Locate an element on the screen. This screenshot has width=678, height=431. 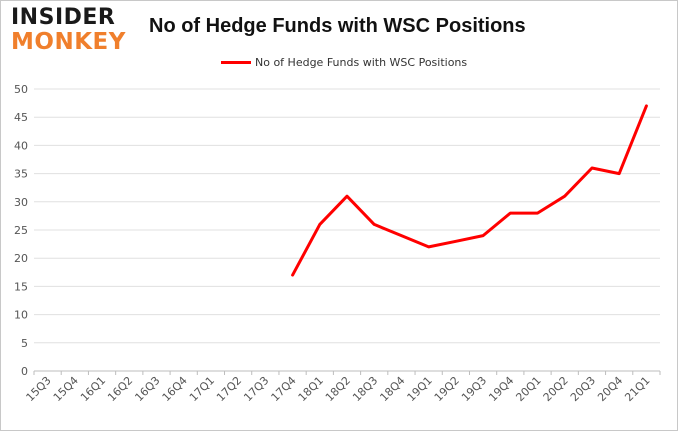
logo-text-top: INSIDER is located at coordinates (63, 17).